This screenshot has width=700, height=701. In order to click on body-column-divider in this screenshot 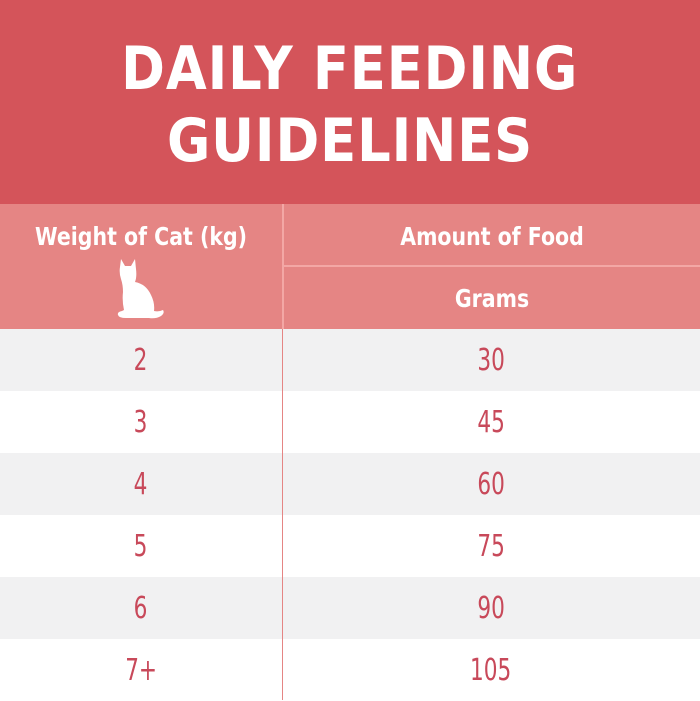, I will do `click(282, 514)`.